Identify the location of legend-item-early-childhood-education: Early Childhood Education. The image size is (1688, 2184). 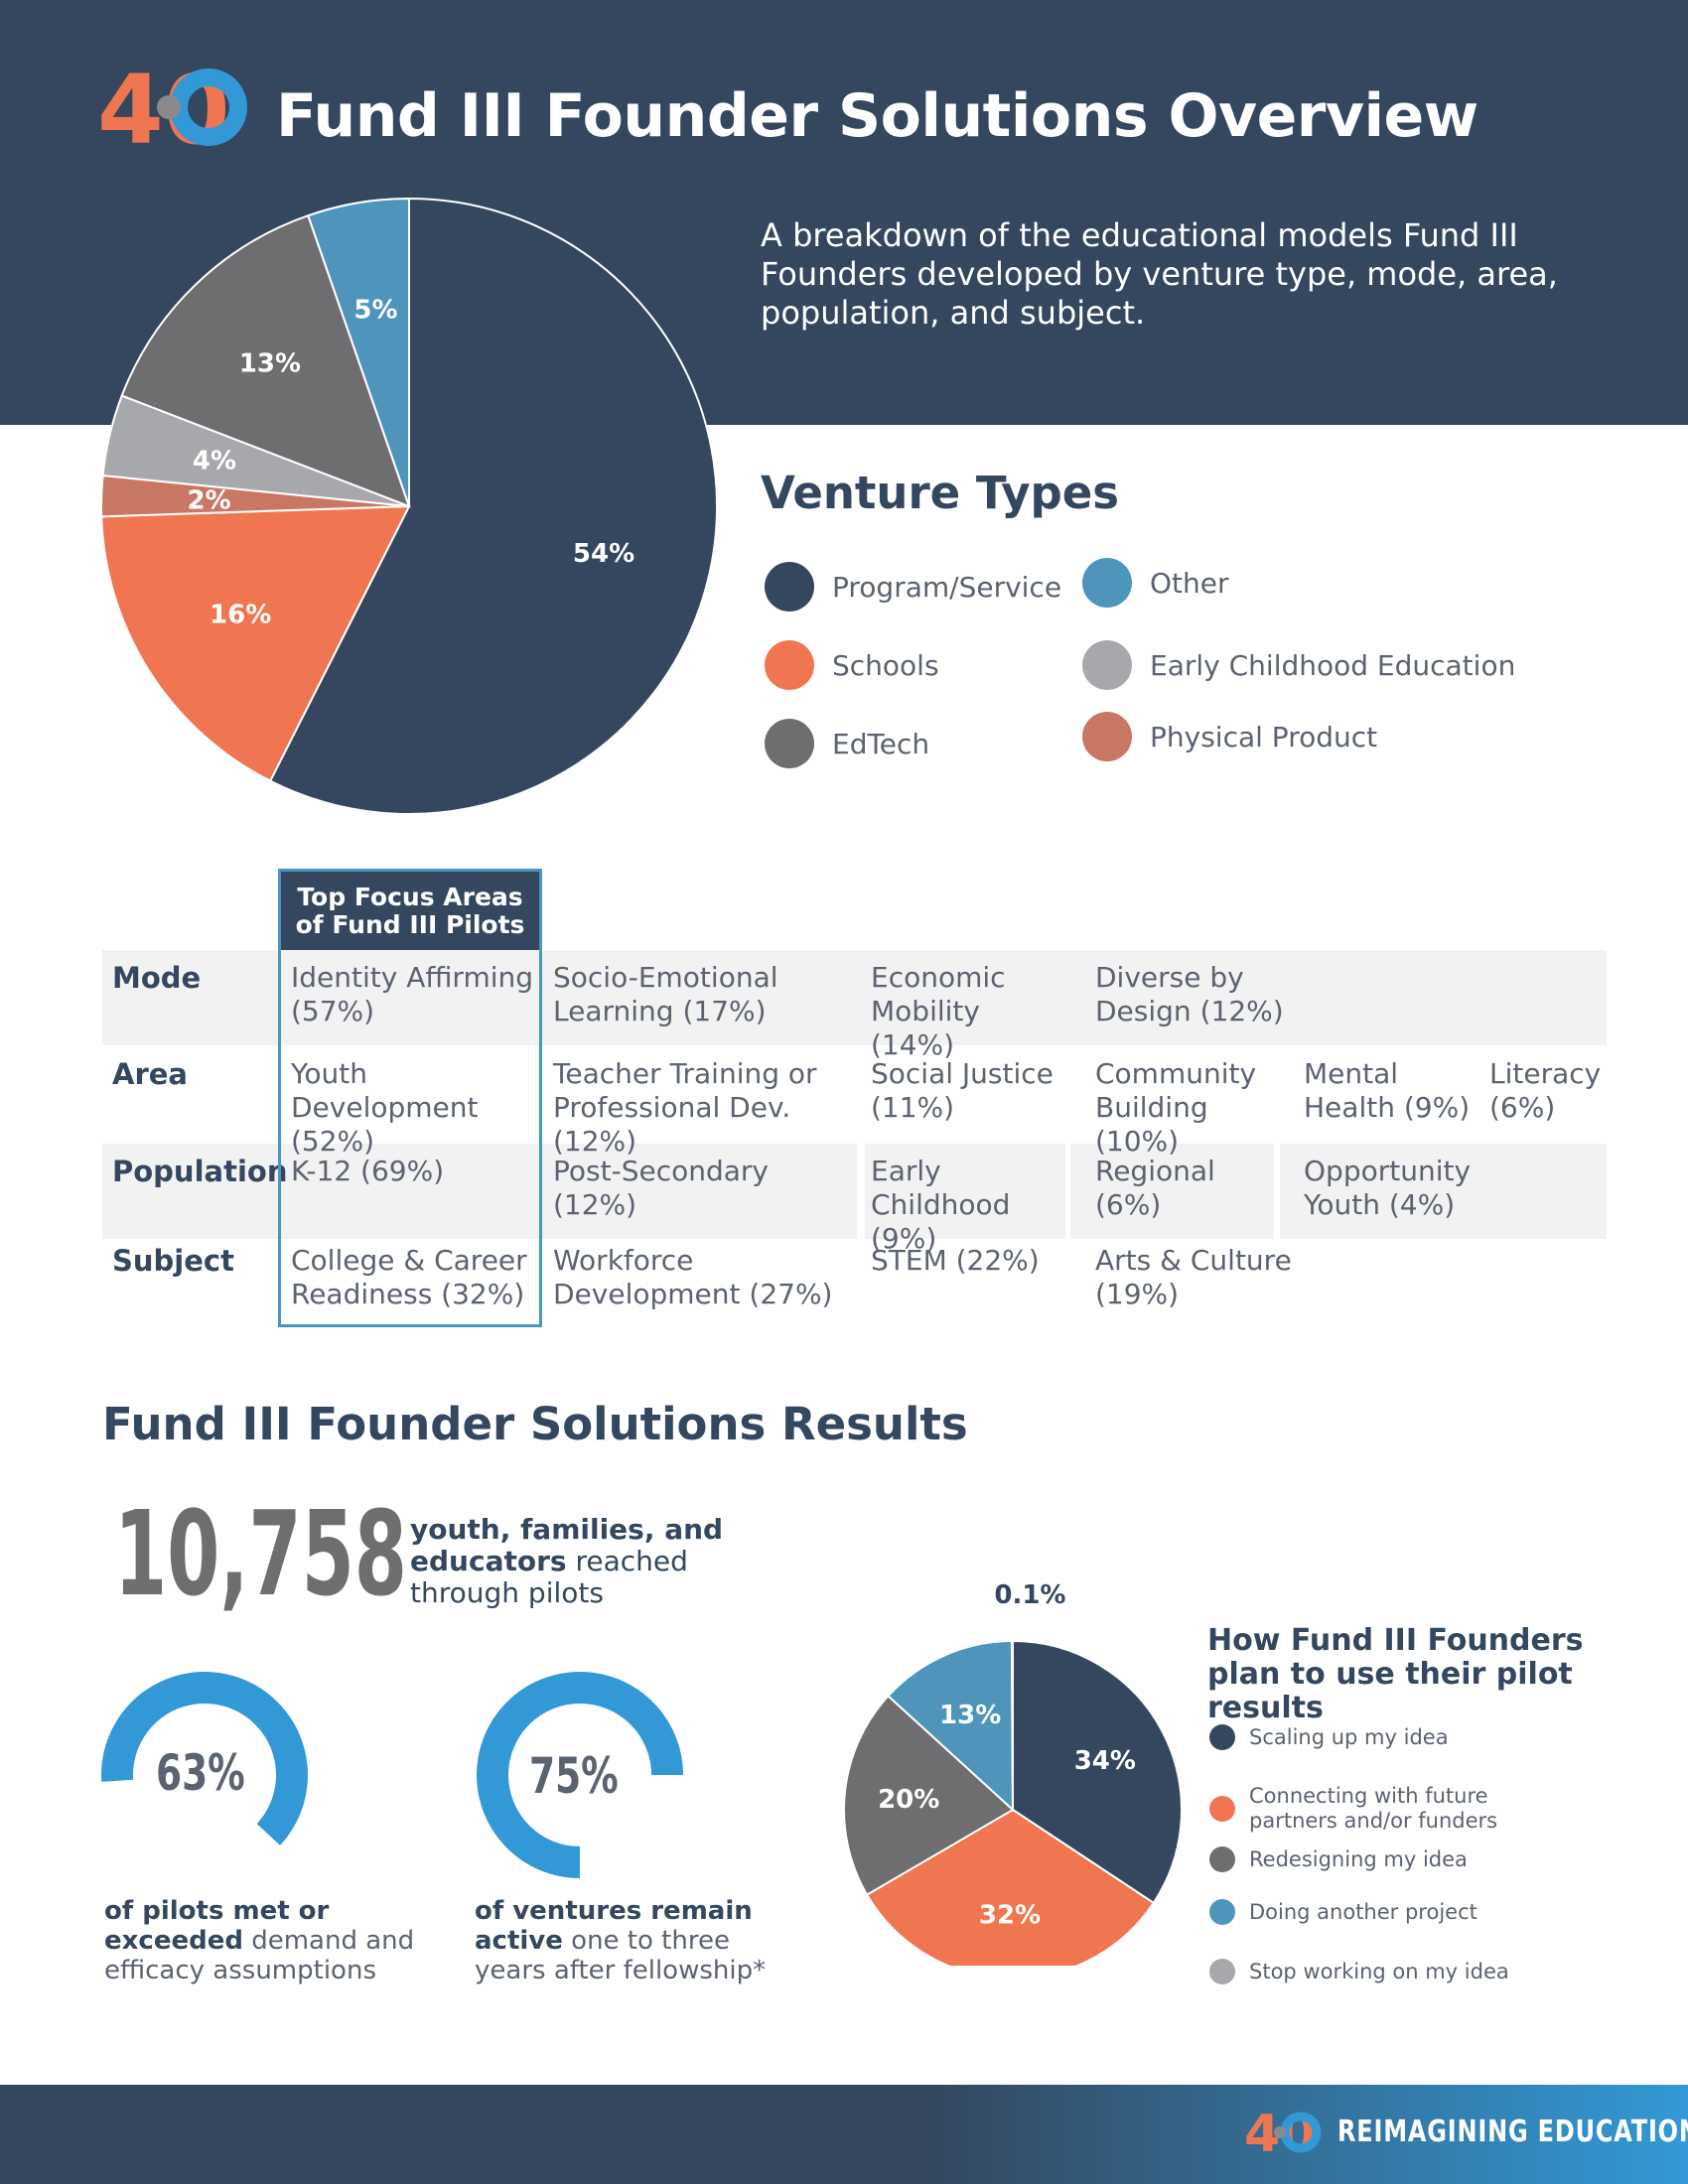
(1298, 665).